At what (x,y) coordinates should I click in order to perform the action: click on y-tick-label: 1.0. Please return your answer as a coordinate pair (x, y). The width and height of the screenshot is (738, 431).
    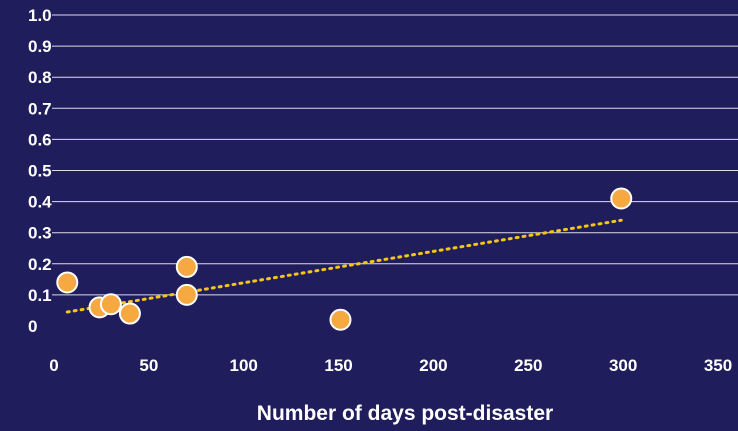
    Looking at the image, I should click on (40, 15).